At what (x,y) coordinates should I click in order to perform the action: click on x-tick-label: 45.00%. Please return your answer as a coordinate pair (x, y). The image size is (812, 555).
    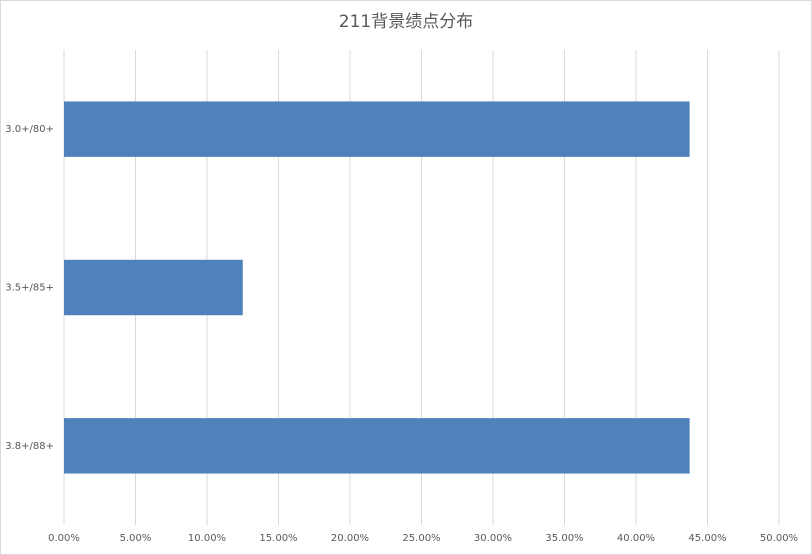
    Looking at the image, I should click on (707, 538).